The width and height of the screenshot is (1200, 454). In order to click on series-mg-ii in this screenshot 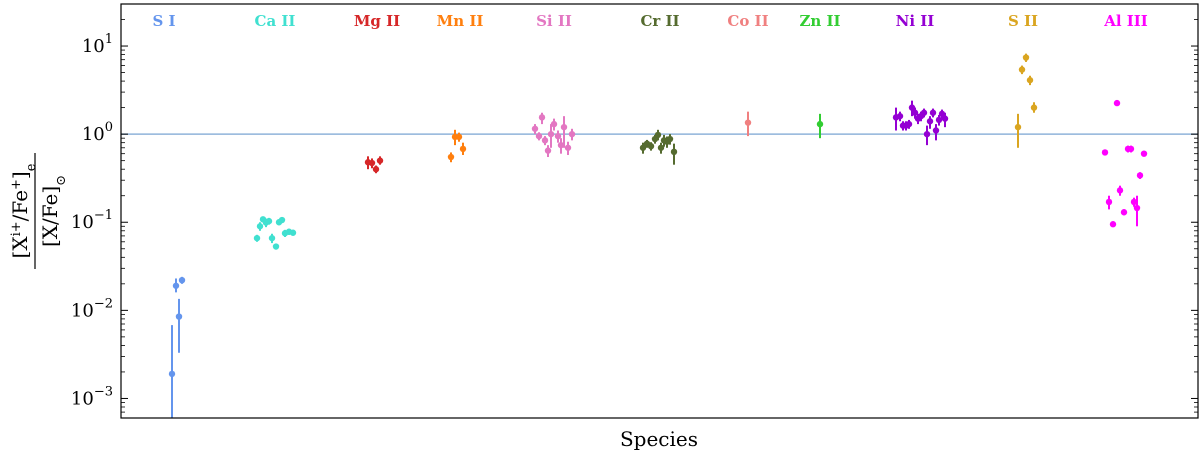, I will do `click(374, 165)`.